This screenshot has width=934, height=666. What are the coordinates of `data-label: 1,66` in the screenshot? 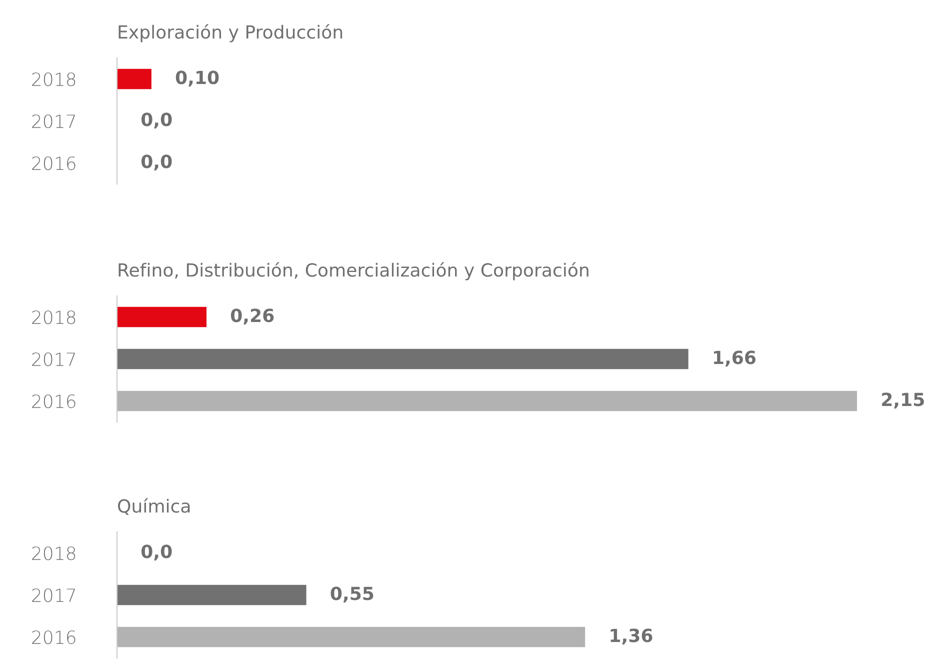 It's located at (735, 358).